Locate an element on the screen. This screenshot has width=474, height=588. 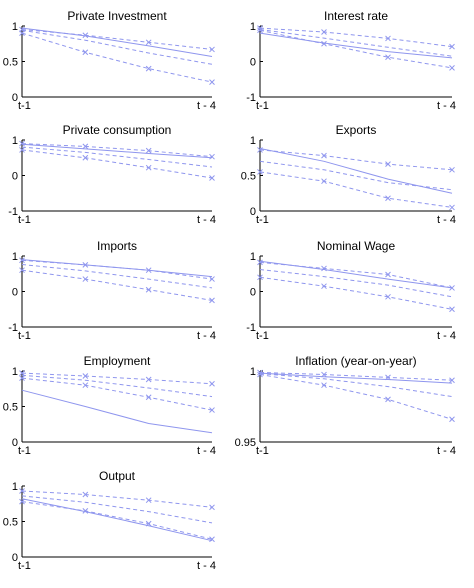
subplot-1: Private Investment 0 0.5 1 t-1 t - 4 is located at coordinates (109, 60).